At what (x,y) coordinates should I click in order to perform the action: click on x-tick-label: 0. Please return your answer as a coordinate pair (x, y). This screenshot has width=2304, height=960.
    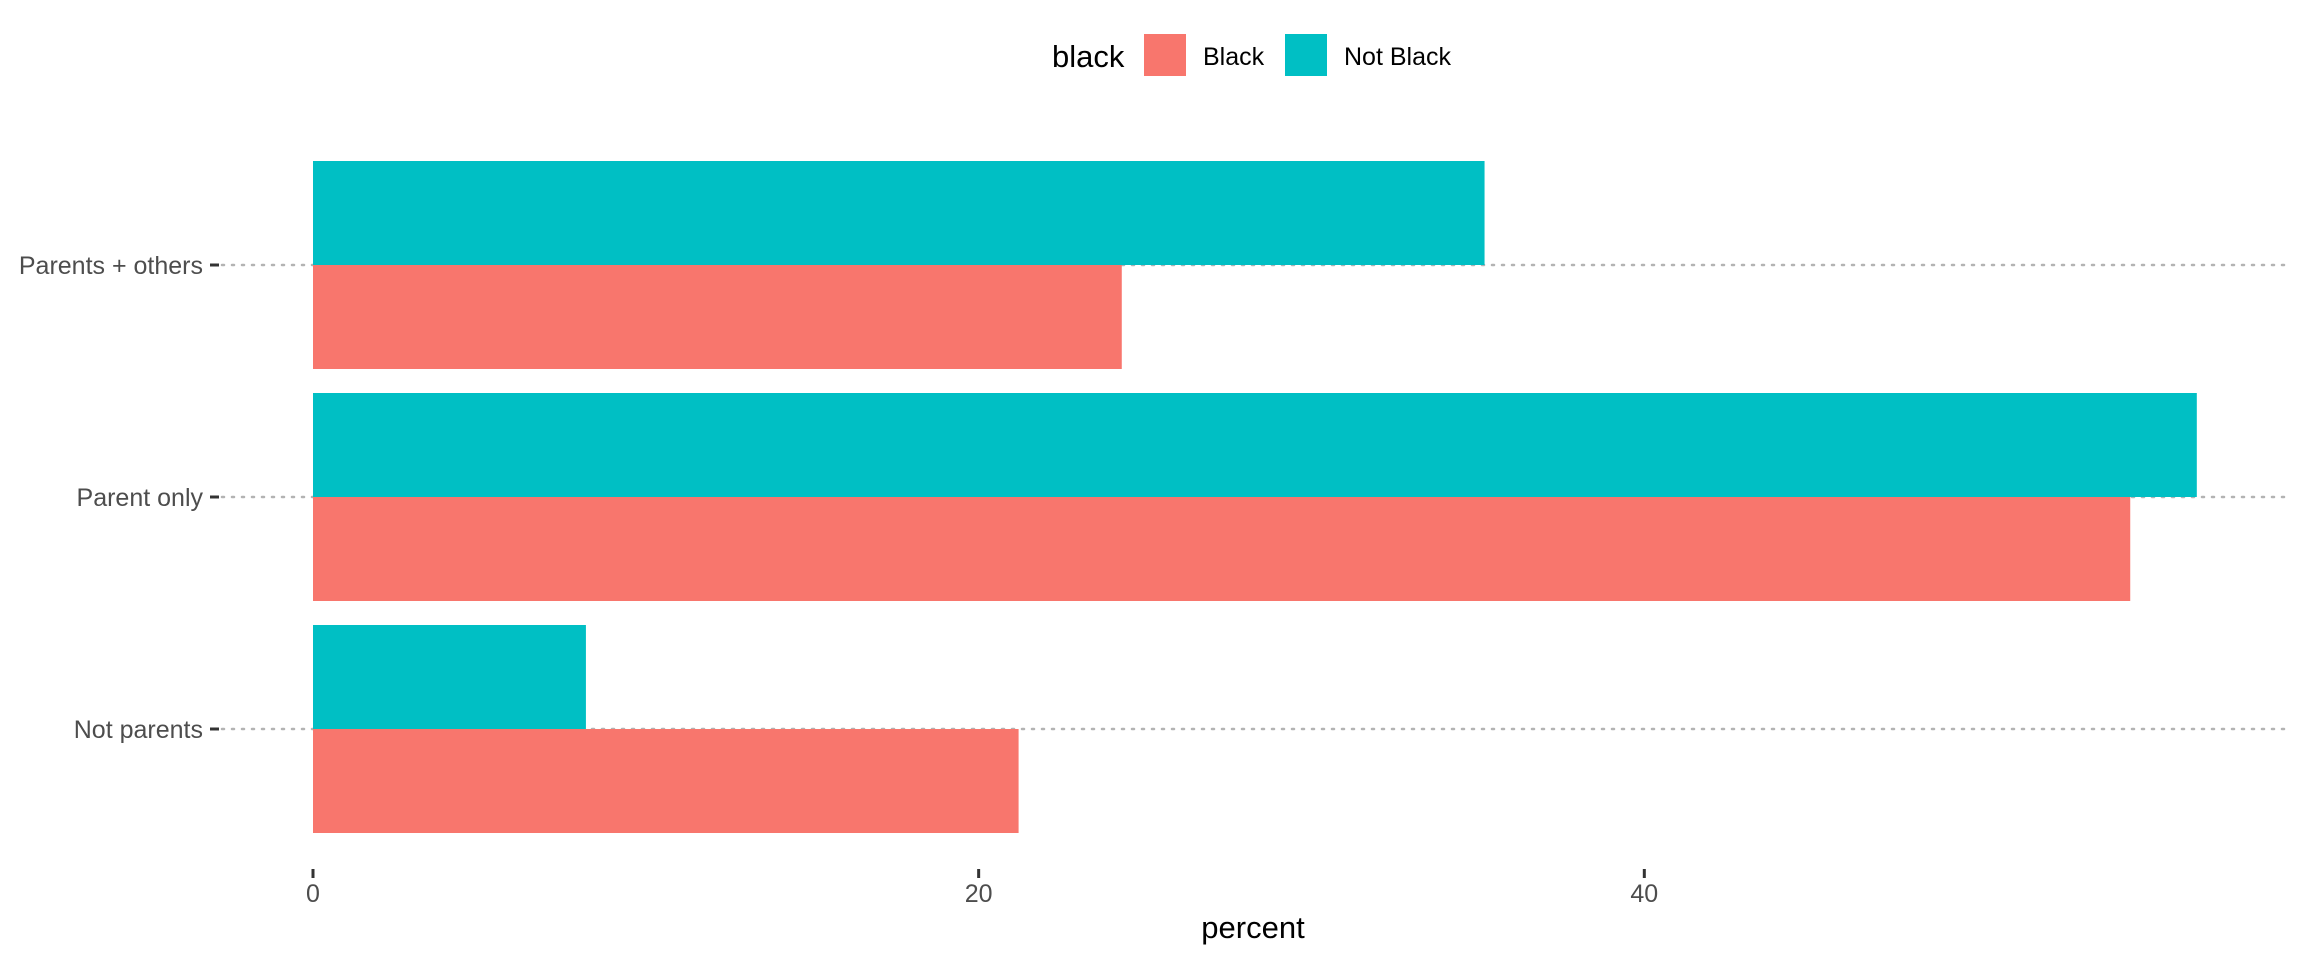
    Looking at the image, I should click on (313, 894).